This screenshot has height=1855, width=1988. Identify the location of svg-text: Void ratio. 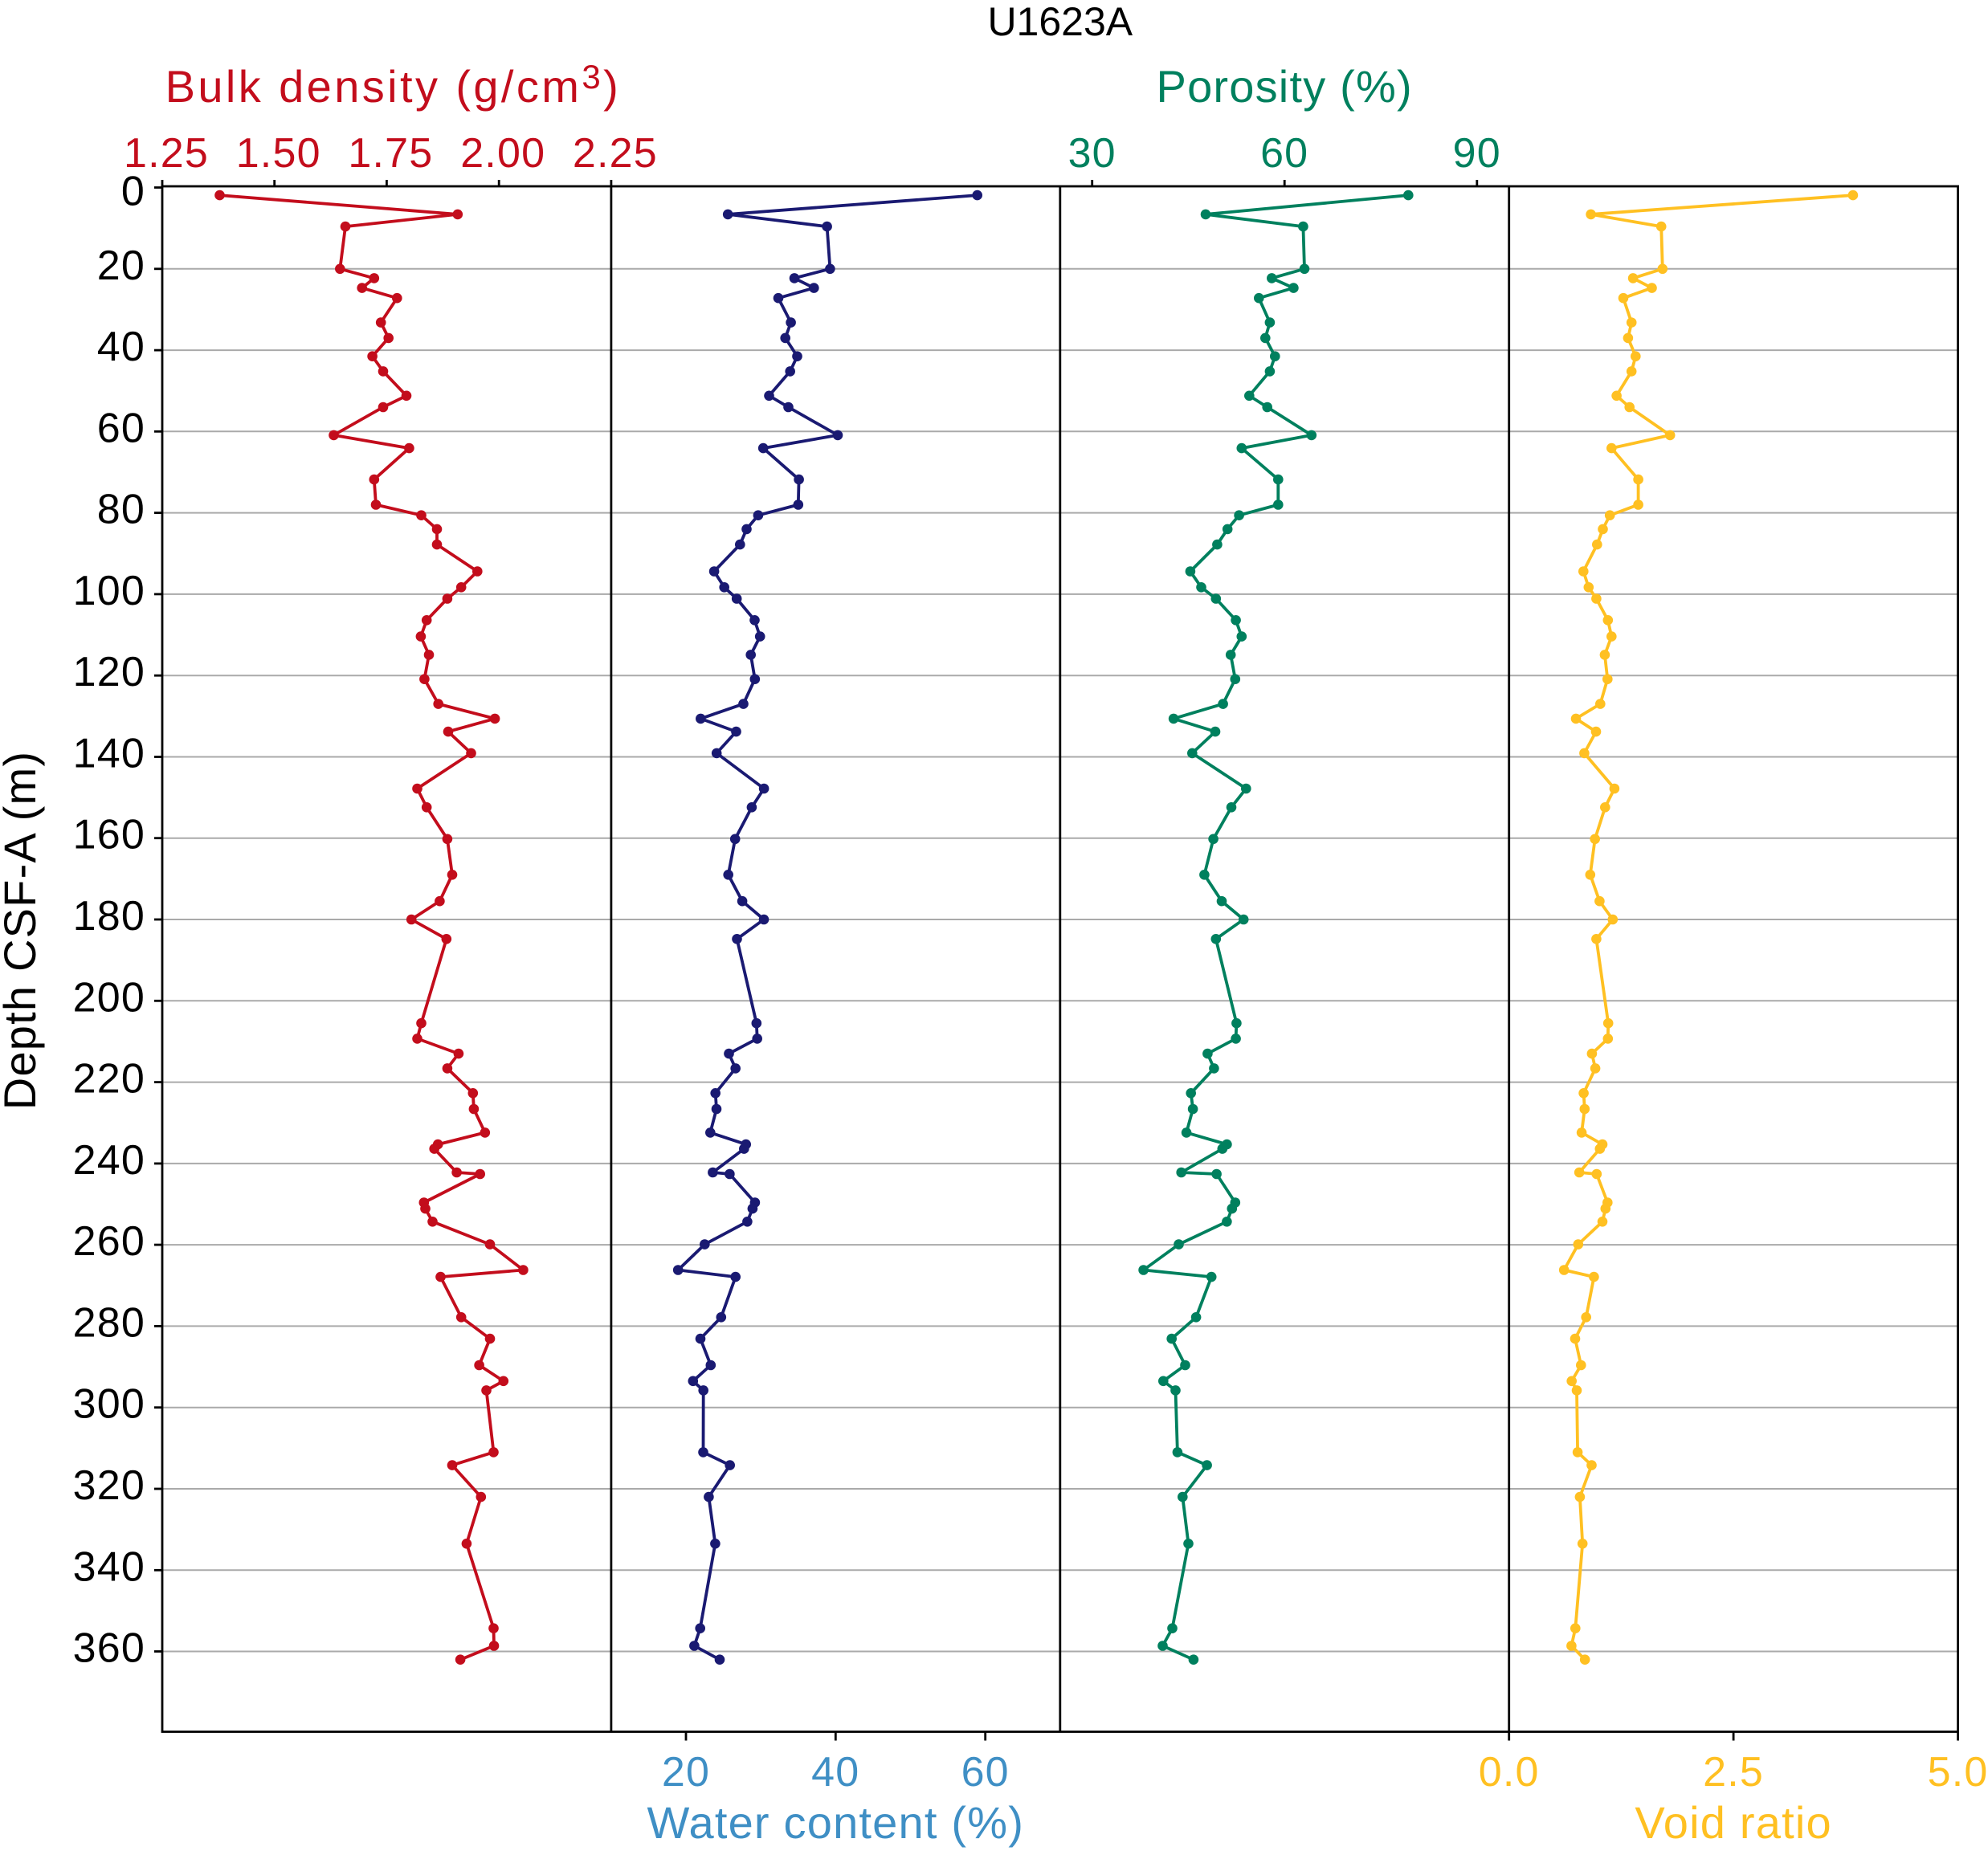
(1733, 1822).